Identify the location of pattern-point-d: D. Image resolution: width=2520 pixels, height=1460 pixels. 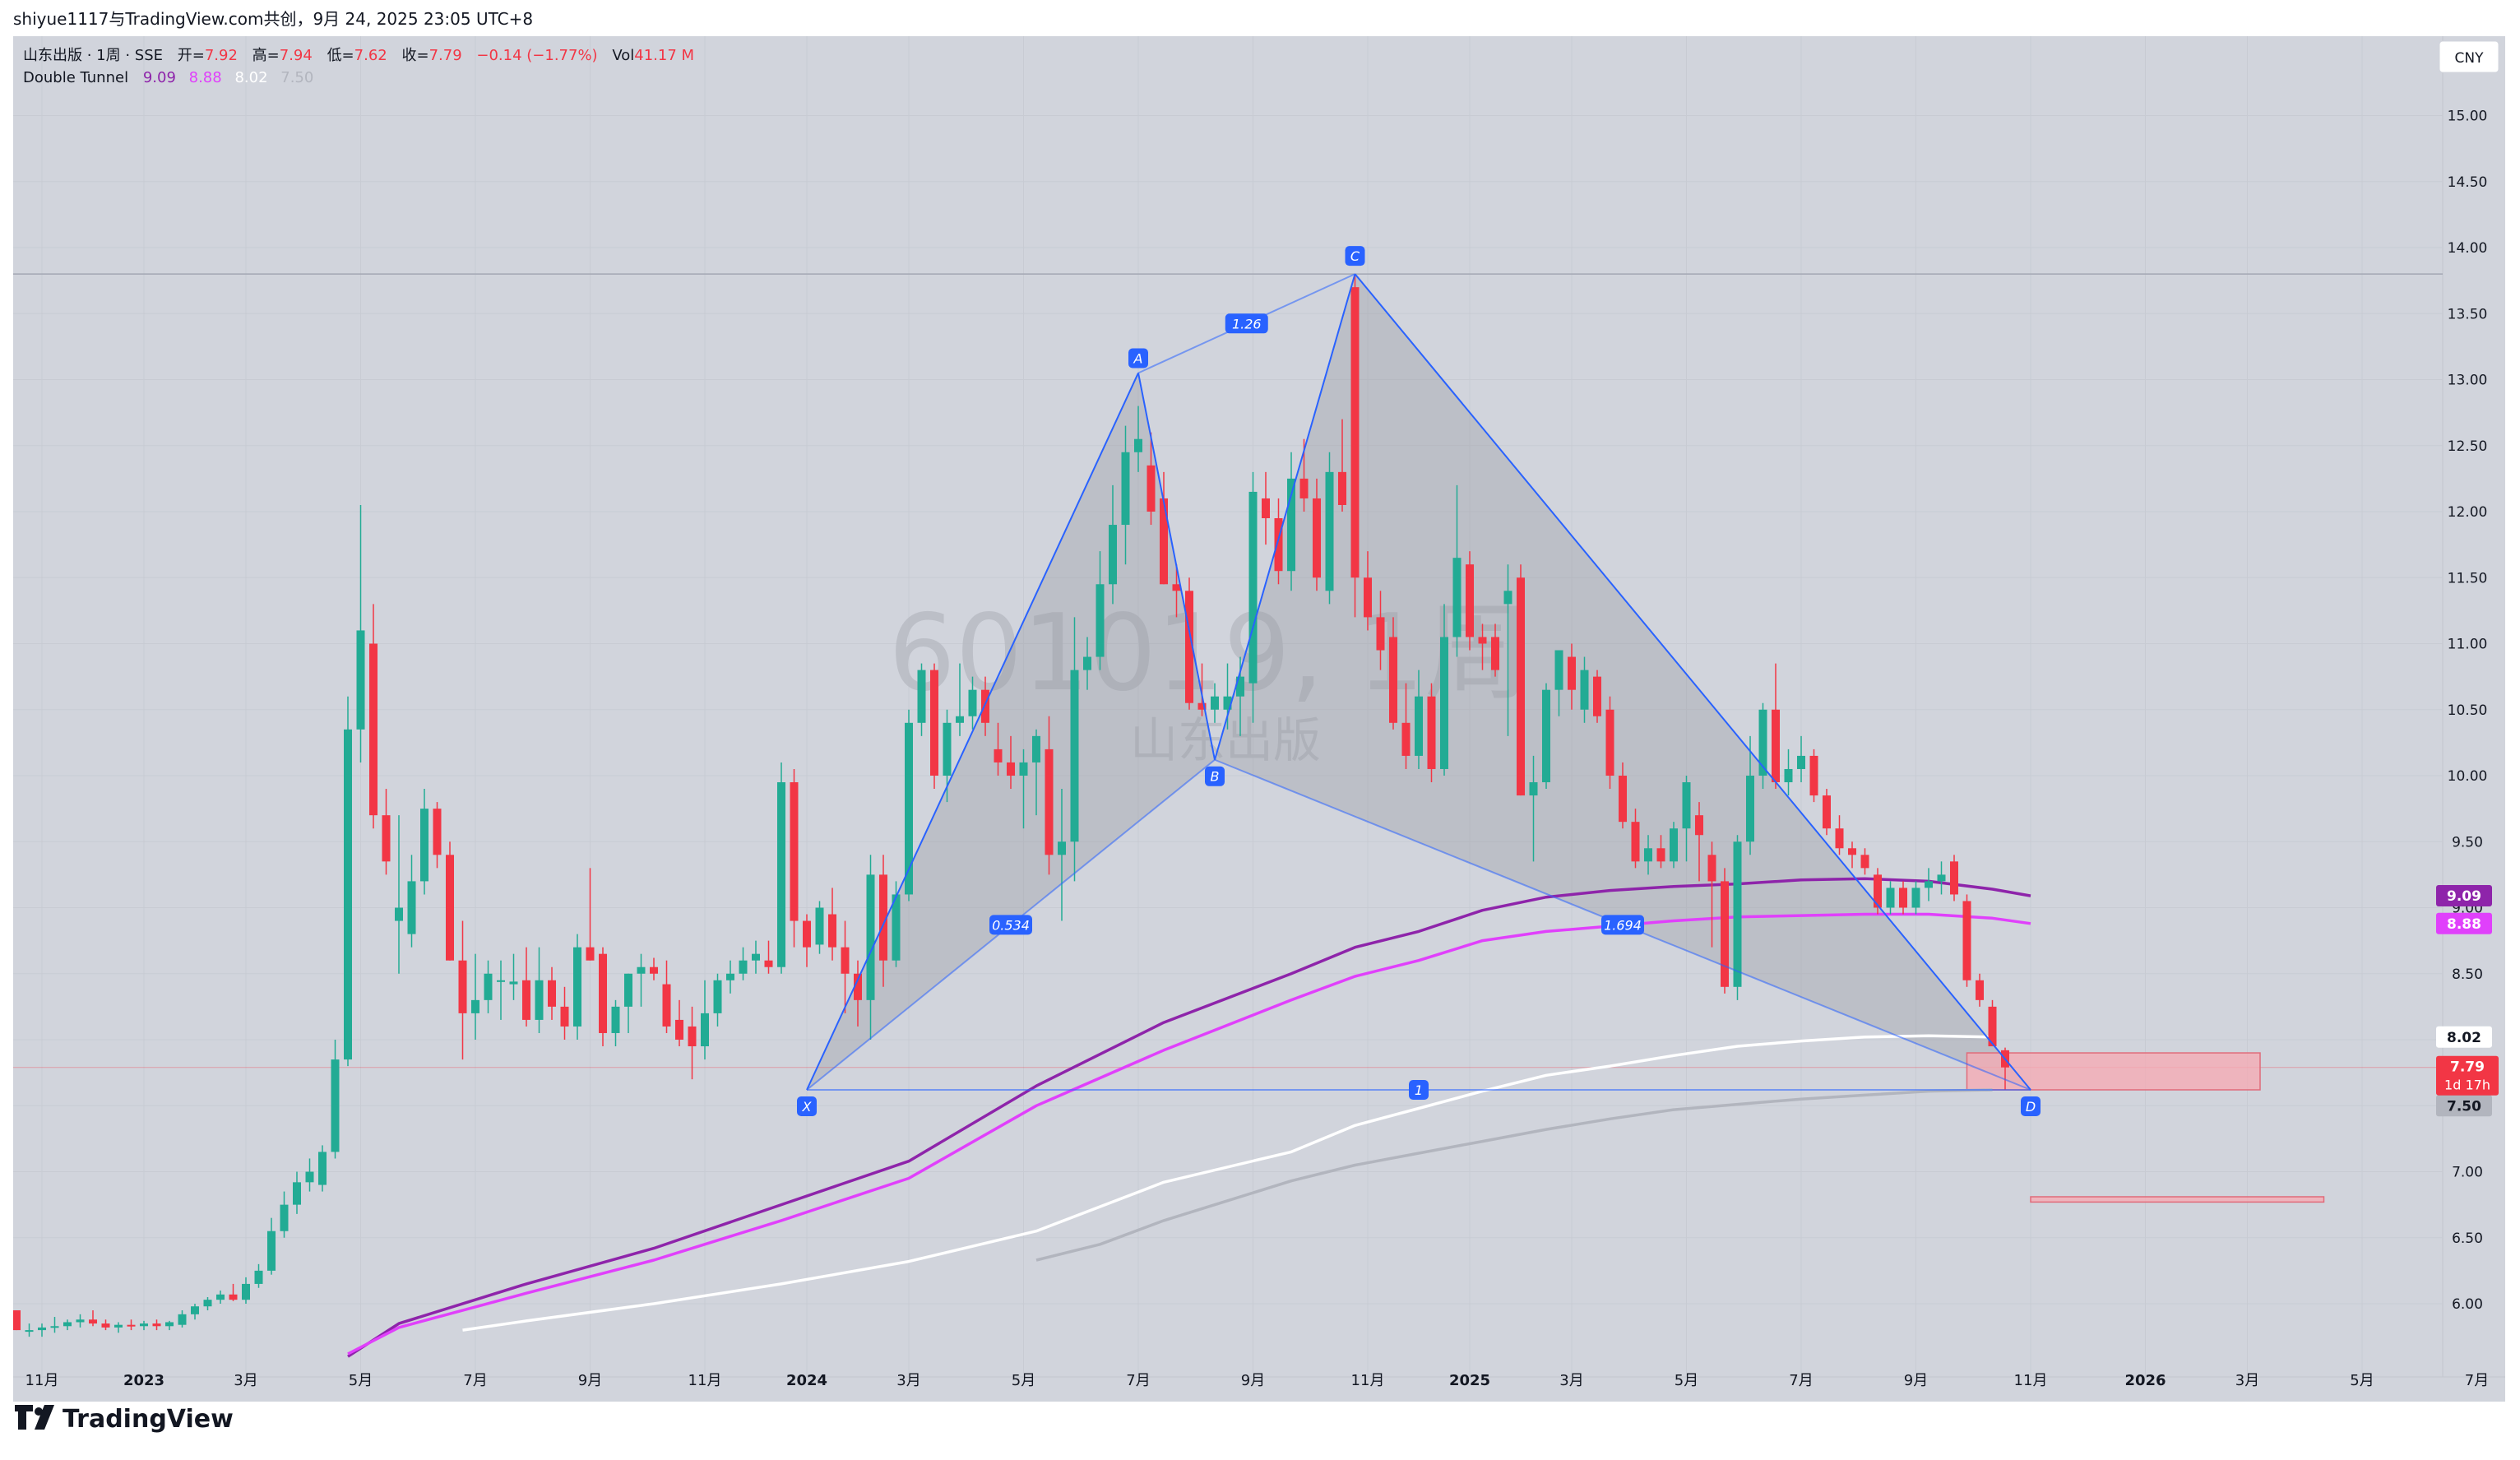
(2031, 1106).